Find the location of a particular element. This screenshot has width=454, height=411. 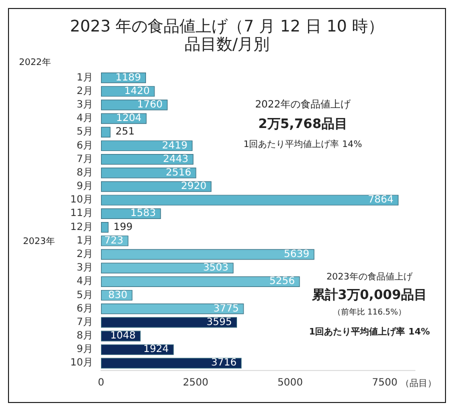

data-label: 830 is located at coordinates (118, 295).